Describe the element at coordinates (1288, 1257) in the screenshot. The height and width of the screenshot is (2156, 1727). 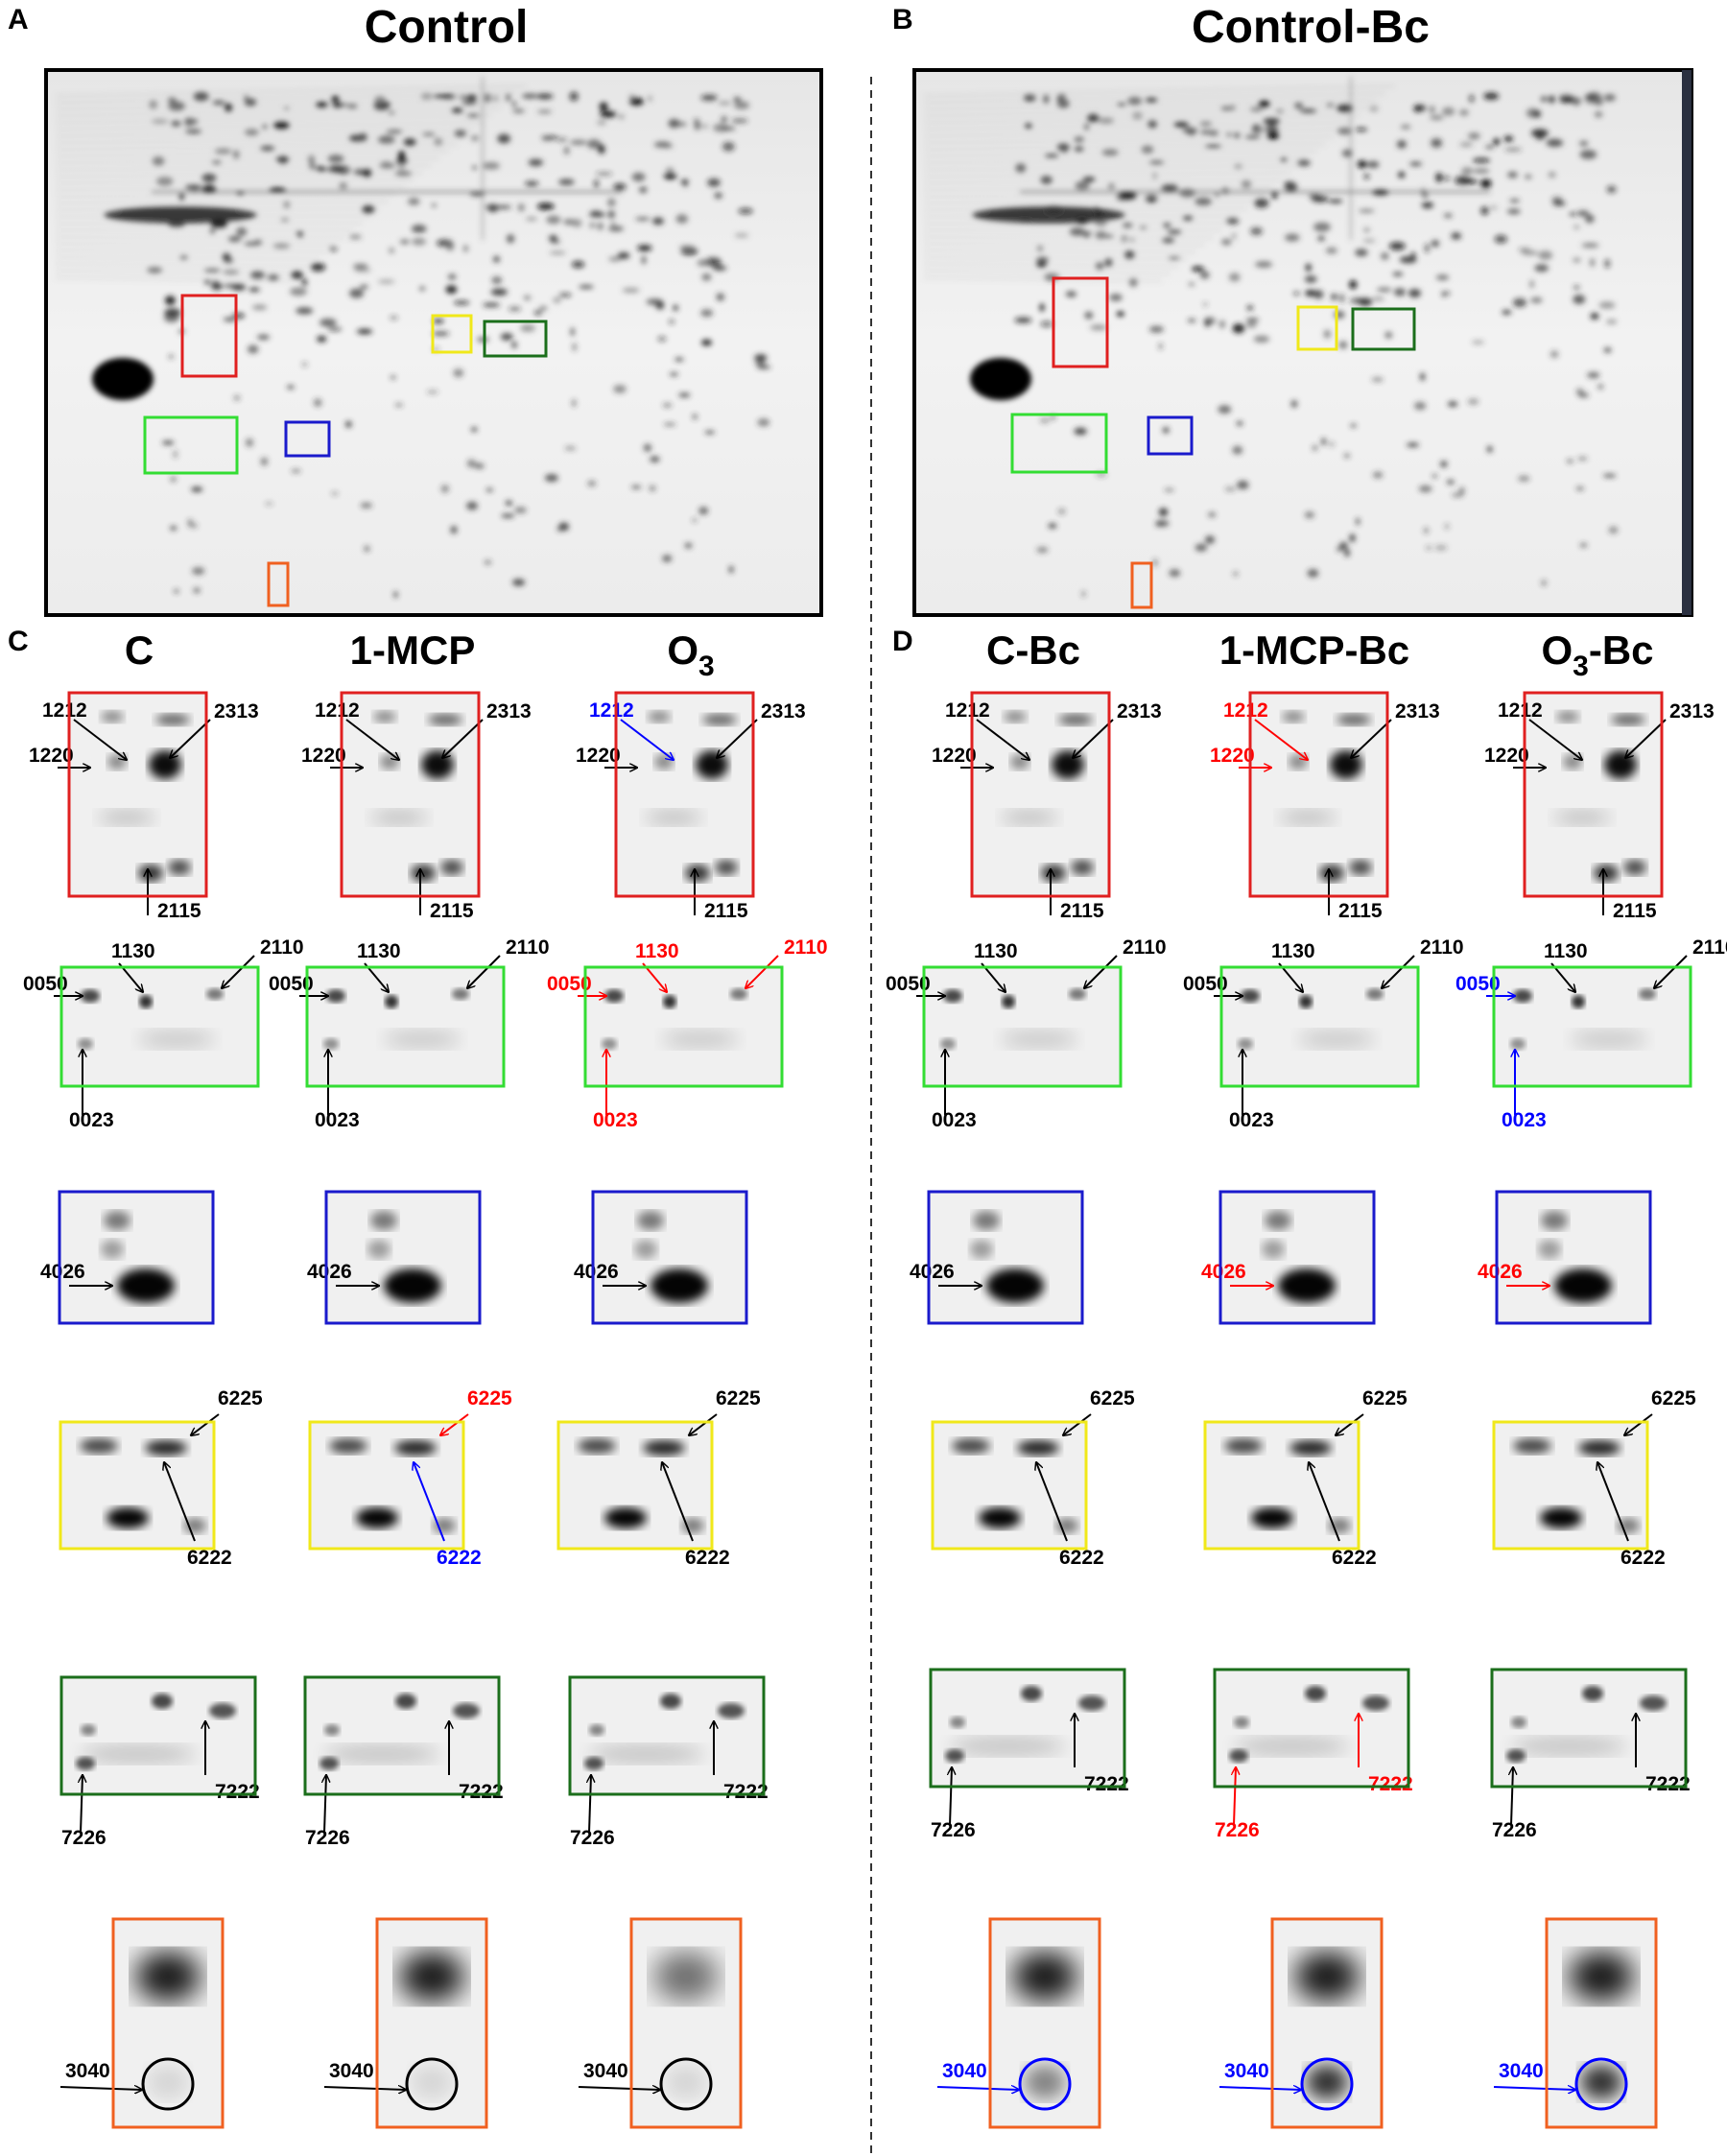
I see `crop-blue-col5: 4026` at that location.